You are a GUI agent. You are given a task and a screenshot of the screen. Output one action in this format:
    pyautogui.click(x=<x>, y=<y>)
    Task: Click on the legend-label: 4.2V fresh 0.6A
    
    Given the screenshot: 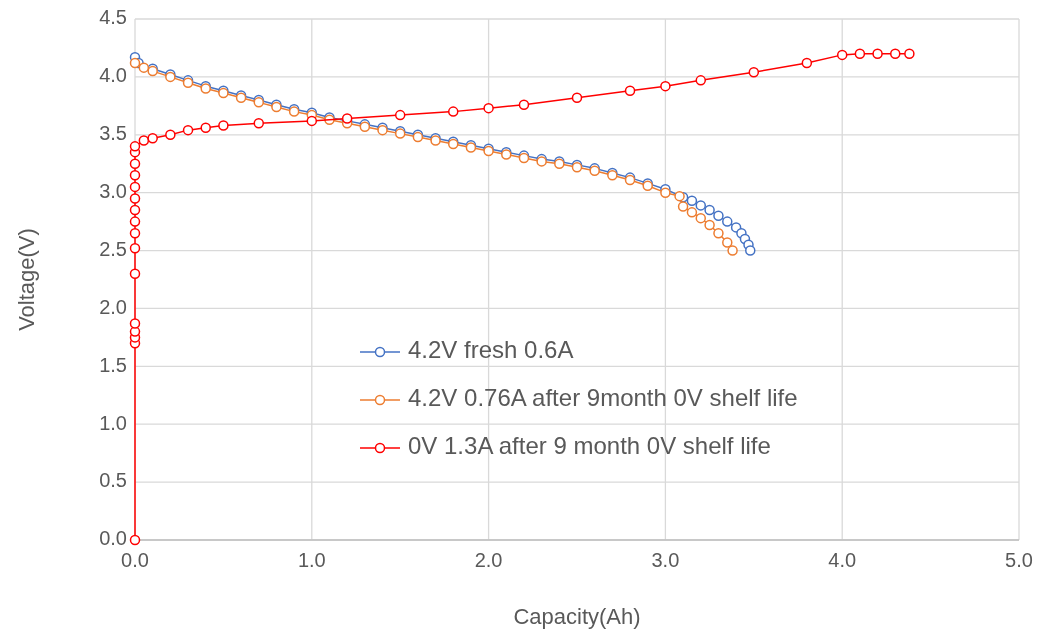 What is the action you would take?
    pyautogui.click(x=491, y=350)
    